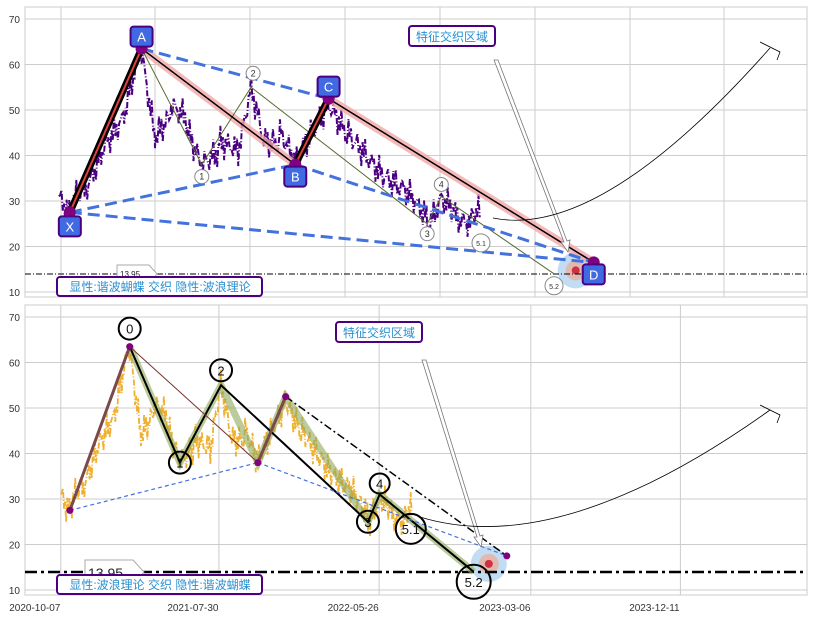  I want to click on harmonic-label: B, so click(295, 177).